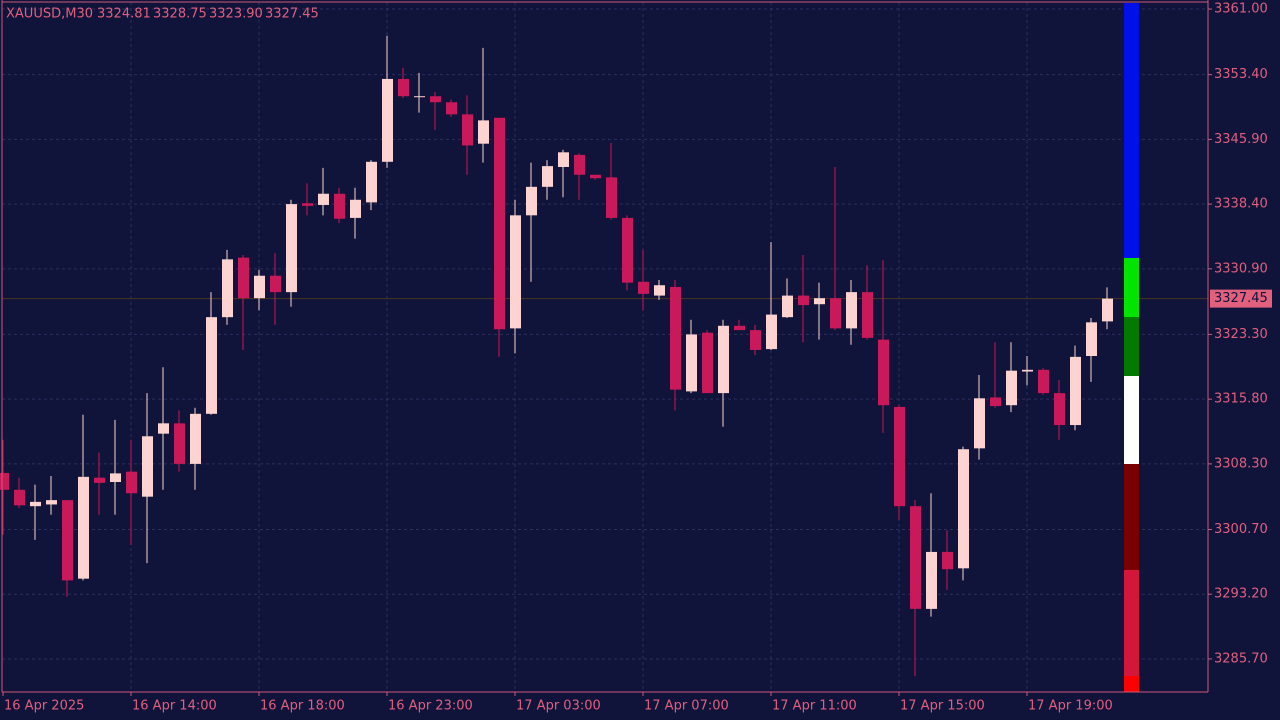 Image resolution: width=1280 pixels, height=720 pixels. What do you see at coordinates (1241, 268) in the screenshot?
I see `y-tick-label: 3330.90` at bounding box center [1241, 268].